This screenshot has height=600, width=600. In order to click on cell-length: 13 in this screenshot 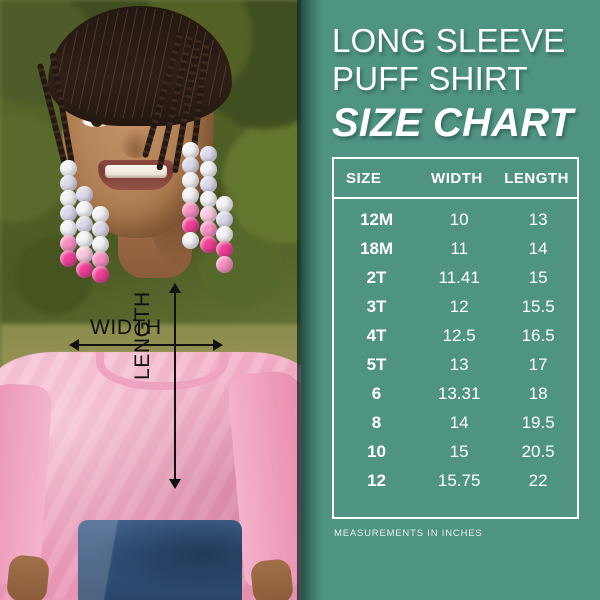, I will do `click(538, 219)`.